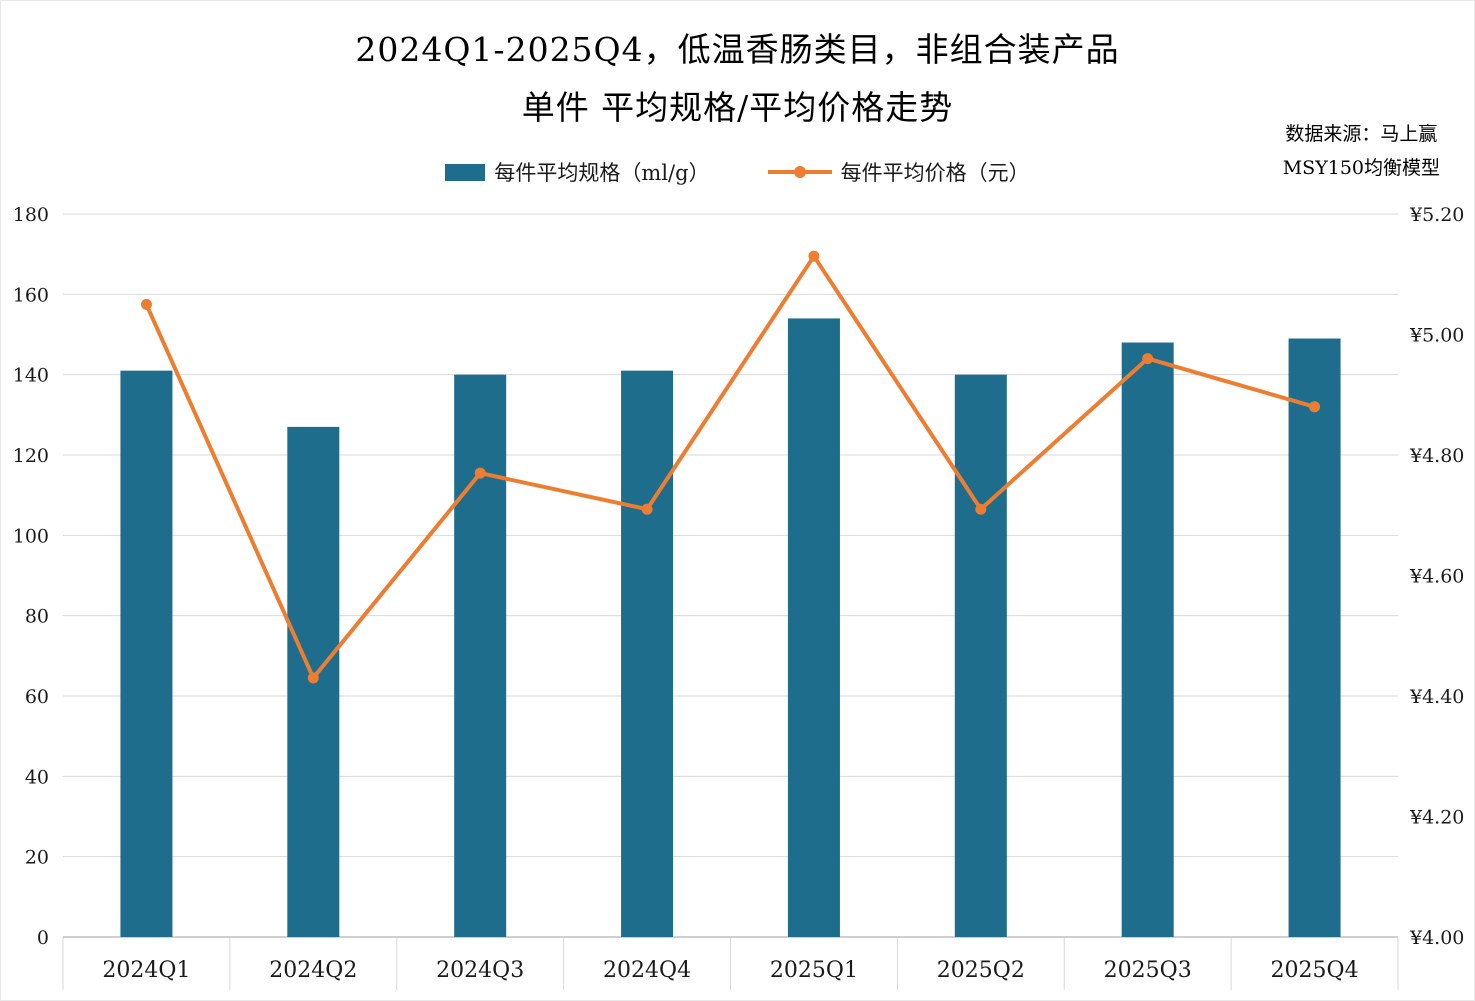 The image size is (1475, 1001). I want to click on left-axis-tick-label: 100, so click(31, 536).